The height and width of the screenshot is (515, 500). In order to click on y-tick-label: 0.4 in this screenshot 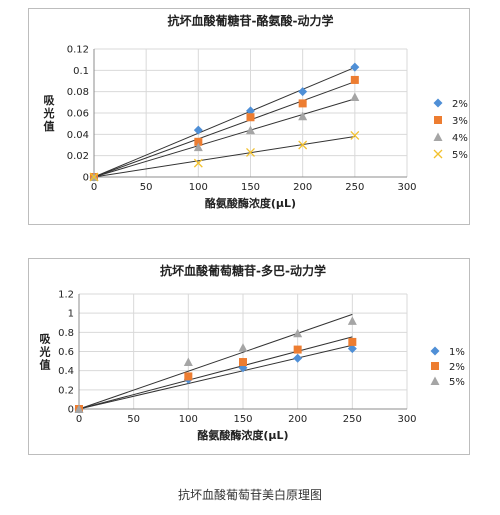, I will do `click(66, 371)`.